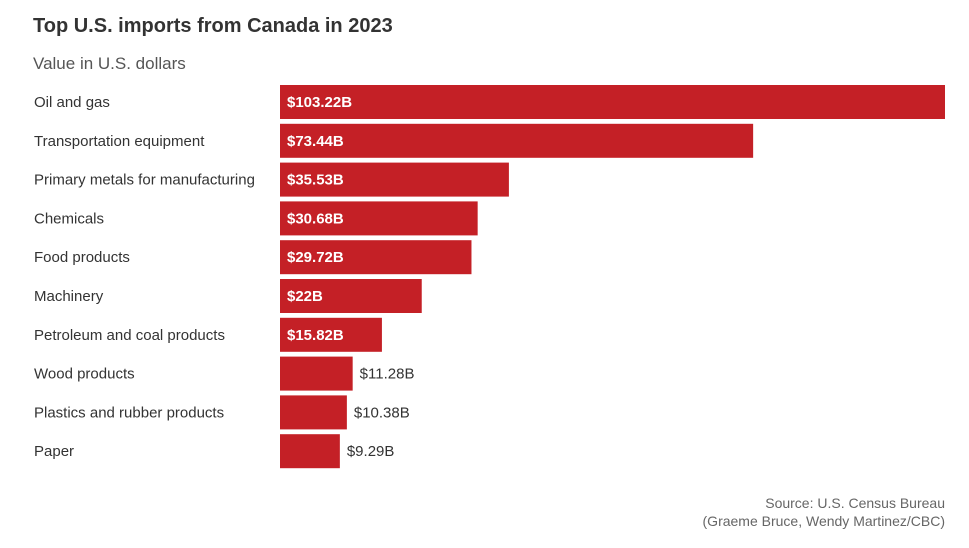  What do you see at coordinates (144, 180) in the screenshot?
I see `category-label-primary-metals-for-manufacturing: Primary metals for manufacturing` at bounding box center [144, 180].